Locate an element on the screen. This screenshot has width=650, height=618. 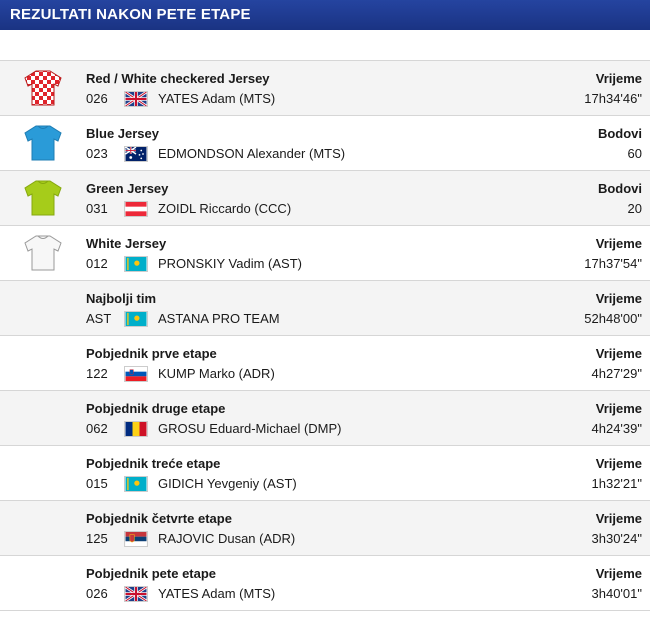
rider-name: RAJOVIC Dusan (ADR) is located at coordinates (227, 538).